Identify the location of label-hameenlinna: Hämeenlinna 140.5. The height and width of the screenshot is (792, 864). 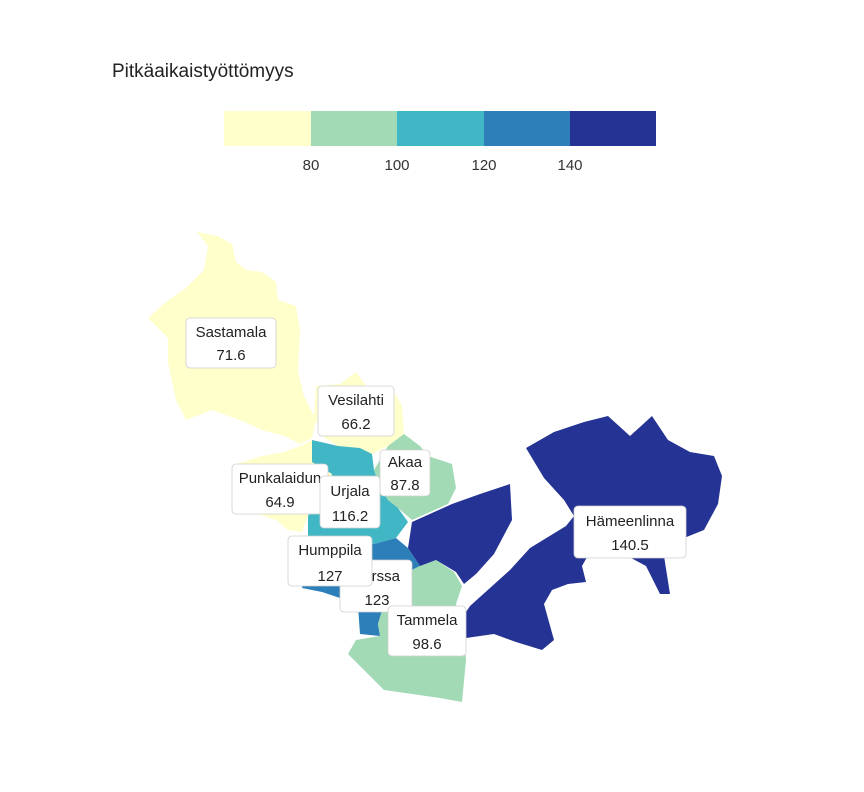
(630, 532).